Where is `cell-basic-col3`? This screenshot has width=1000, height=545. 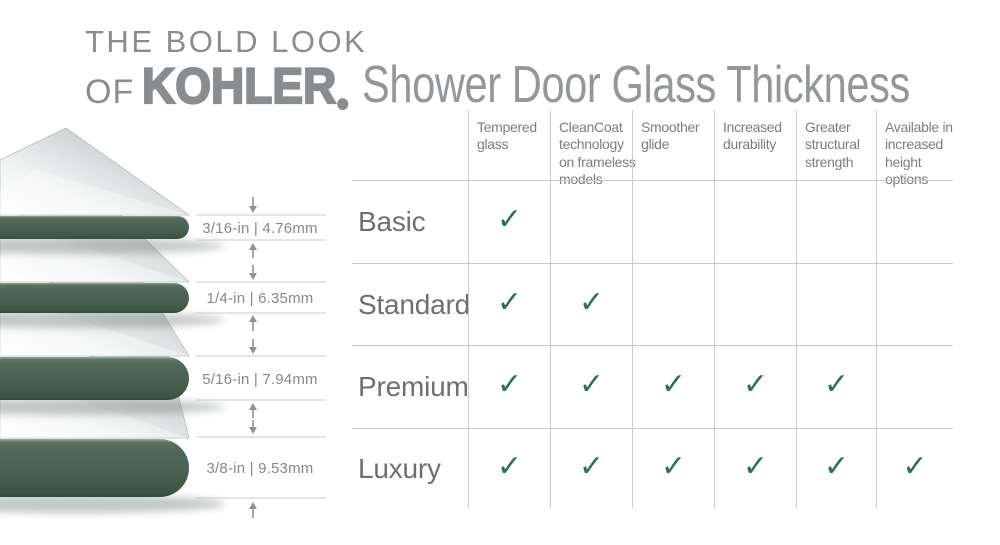 cell-basic-col3 is located at coordinates (673, 221).